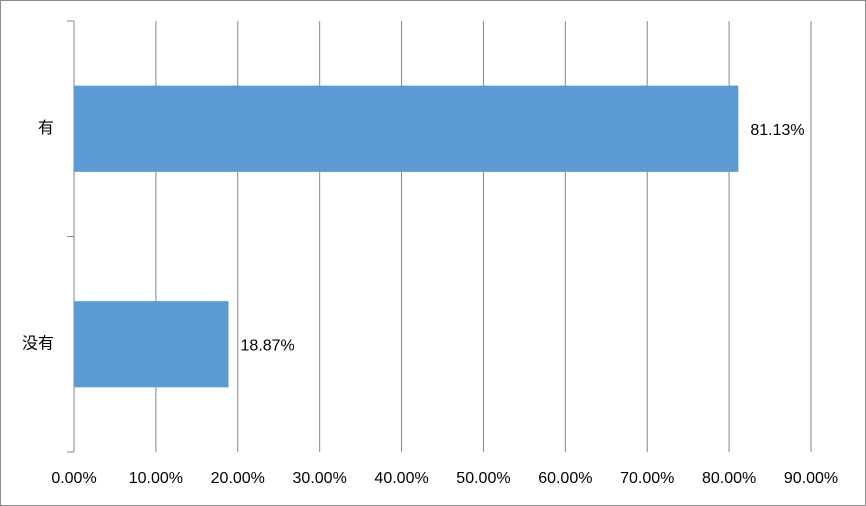 This screenshot has height=506, width=866. I want to click on data-label: 81.13%, so click(777, 130).